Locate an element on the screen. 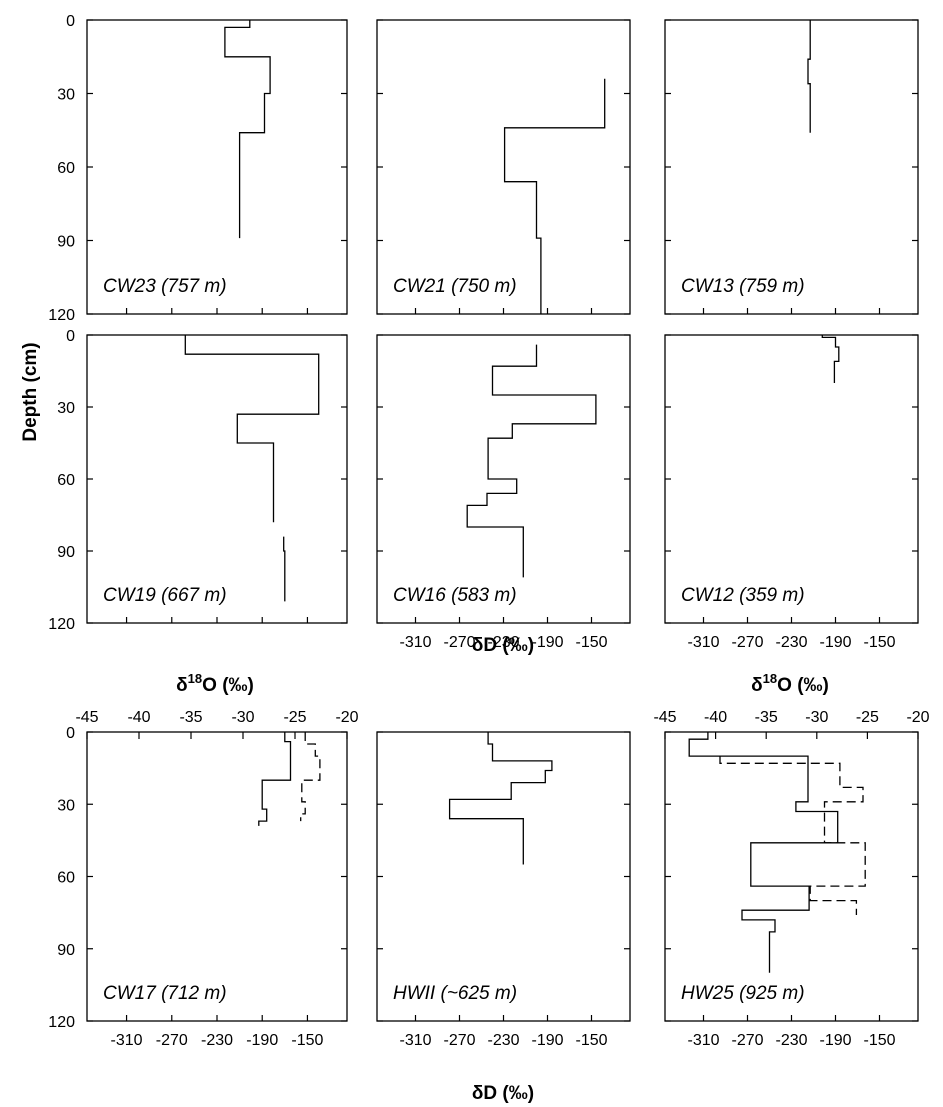 The height and width of the screenshot is (1107, 943). panel-label: CW23 (757 m) is located at coordinates (165, 286).